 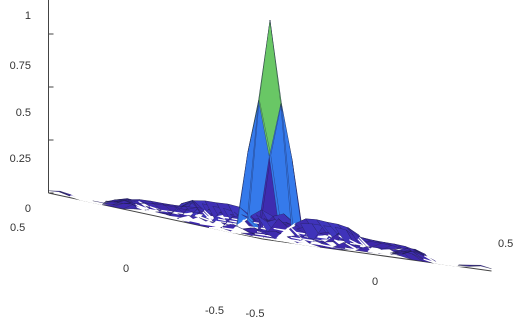 I want to click on x-tick-label: -0.5, so click(x=255, y=314).